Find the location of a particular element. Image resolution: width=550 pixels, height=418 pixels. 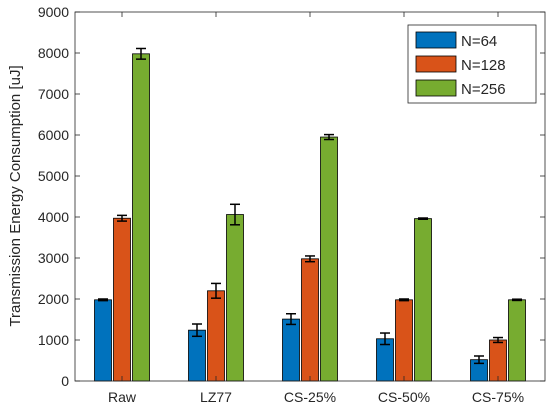

legend-label: N=64 is located at coordinates (479, 41).